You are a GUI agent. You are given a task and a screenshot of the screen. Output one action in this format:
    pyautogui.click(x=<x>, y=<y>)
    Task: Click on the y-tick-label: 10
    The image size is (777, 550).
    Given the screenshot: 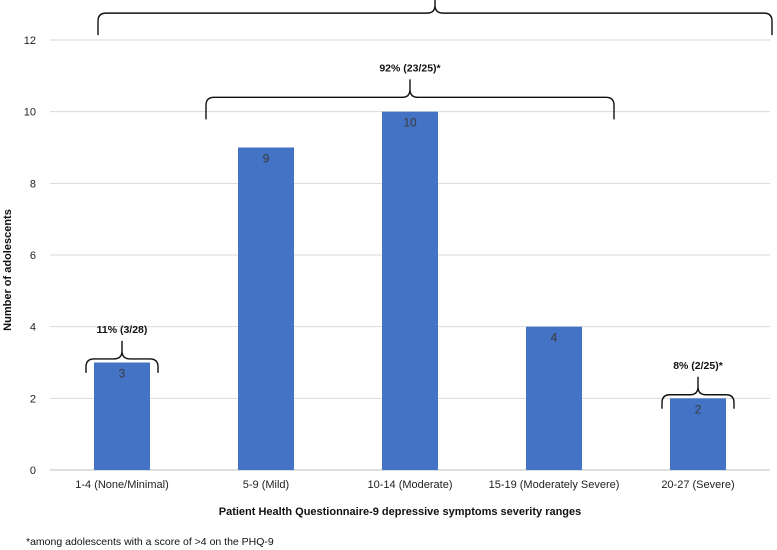 What is the action you would take?
    pyautogui.click(x=30, y=113)
    